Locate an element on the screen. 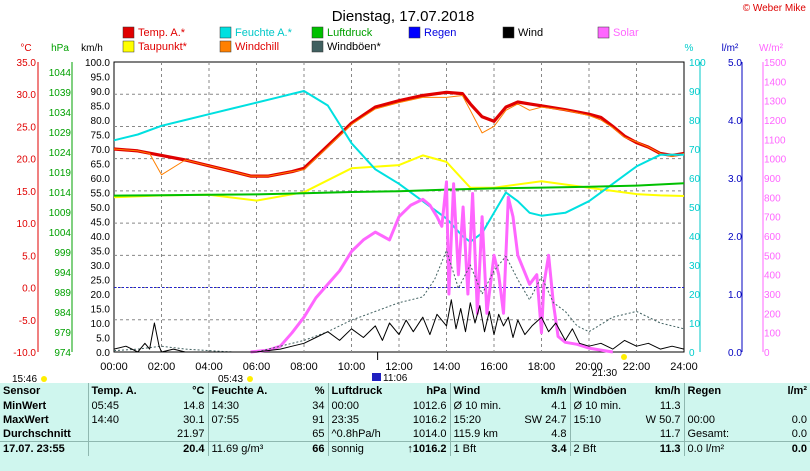 The width and height of the screenshot is (810, 471). sunset-icon is located at coordinates (624, 357).